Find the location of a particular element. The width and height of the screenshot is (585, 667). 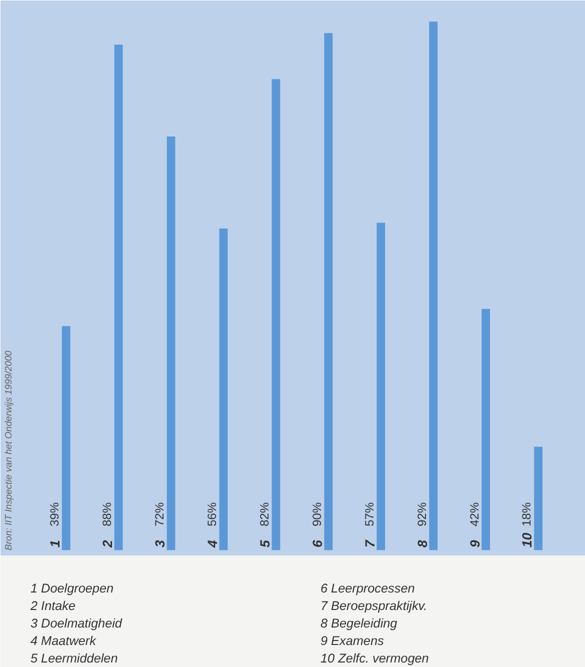

data-label: 57% is located at coordinates (369, 514).